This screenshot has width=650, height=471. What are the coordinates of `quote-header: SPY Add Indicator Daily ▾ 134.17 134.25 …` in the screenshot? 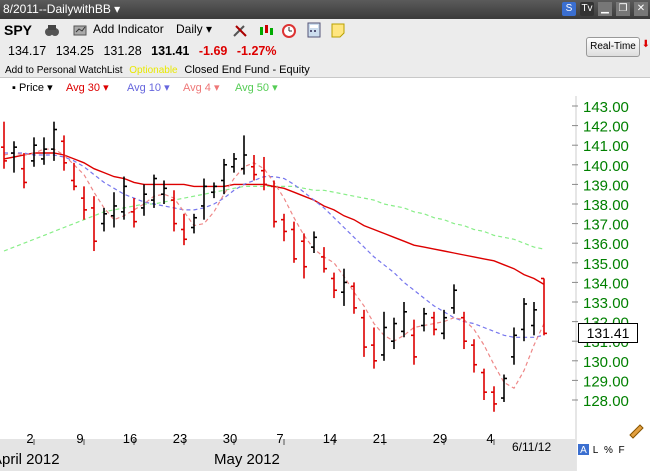 It's located at (325, 48).